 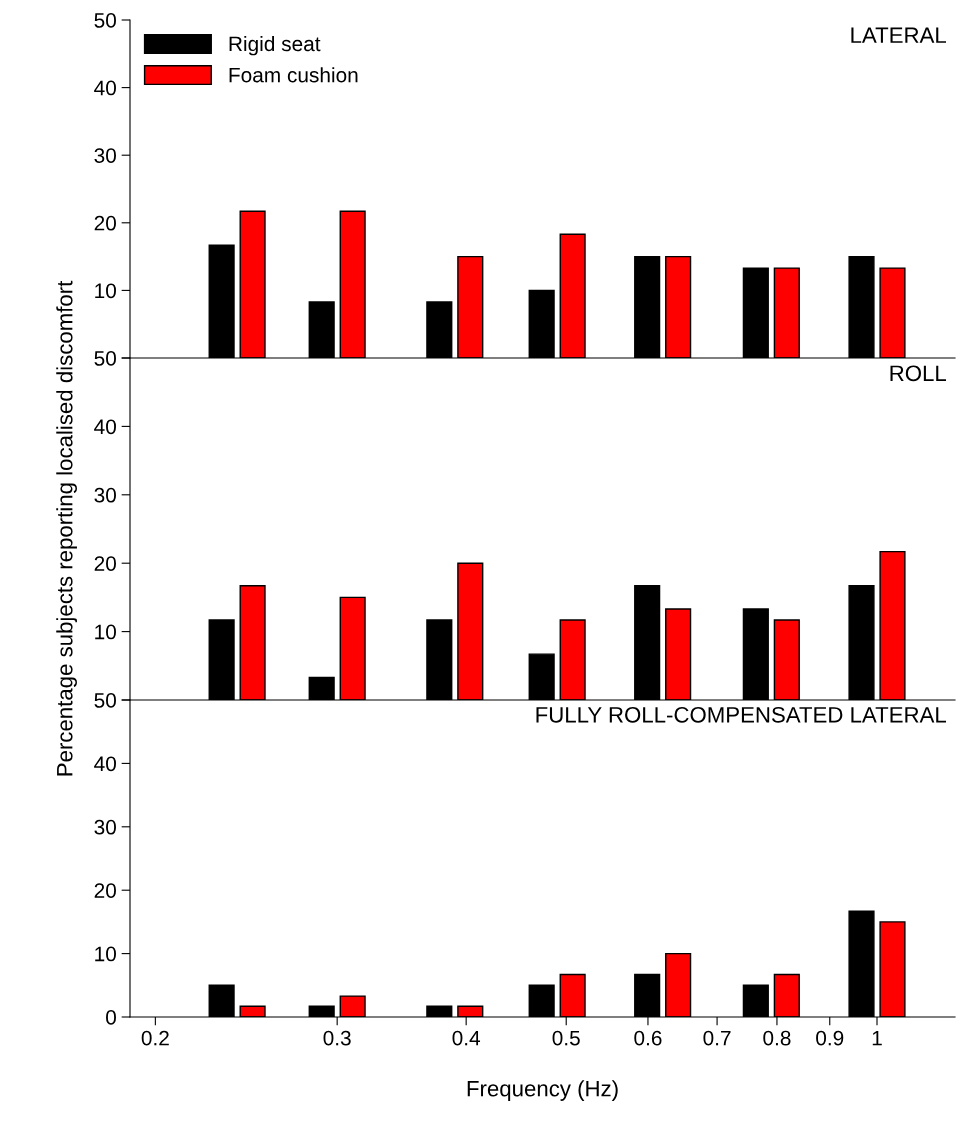 I want to click on x-tick-label: 0.2, so click(x=155, y=1038).